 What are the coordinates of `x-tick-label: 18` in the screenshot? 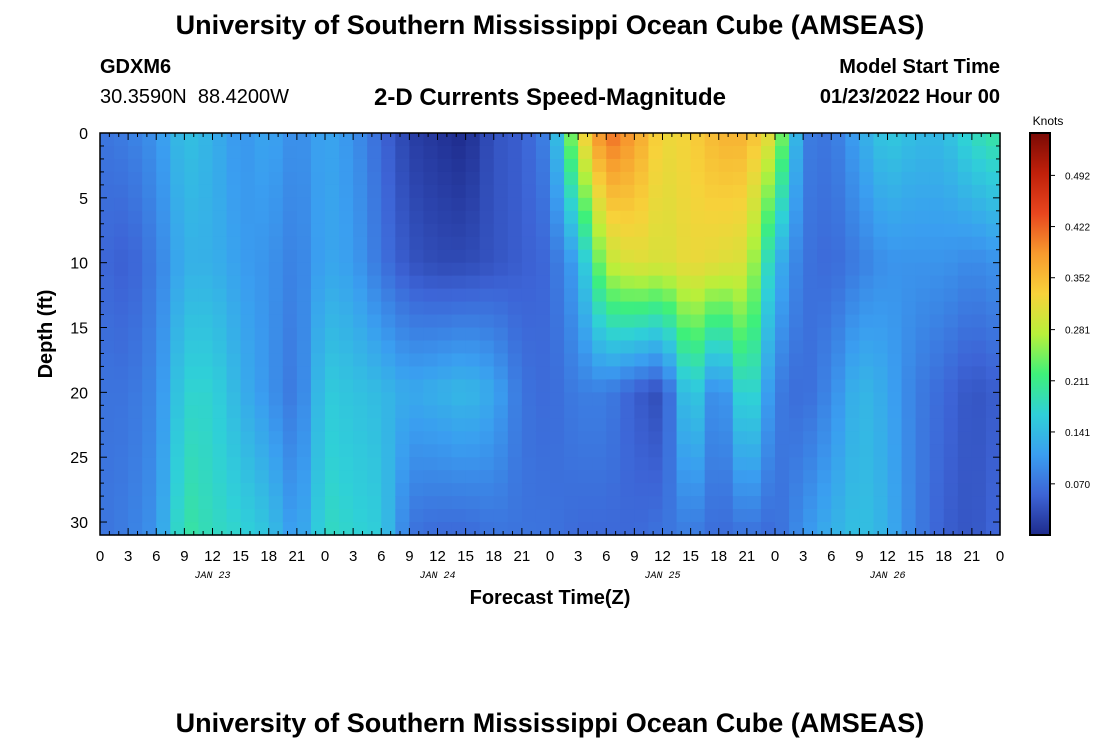 It's located at (493, 556).